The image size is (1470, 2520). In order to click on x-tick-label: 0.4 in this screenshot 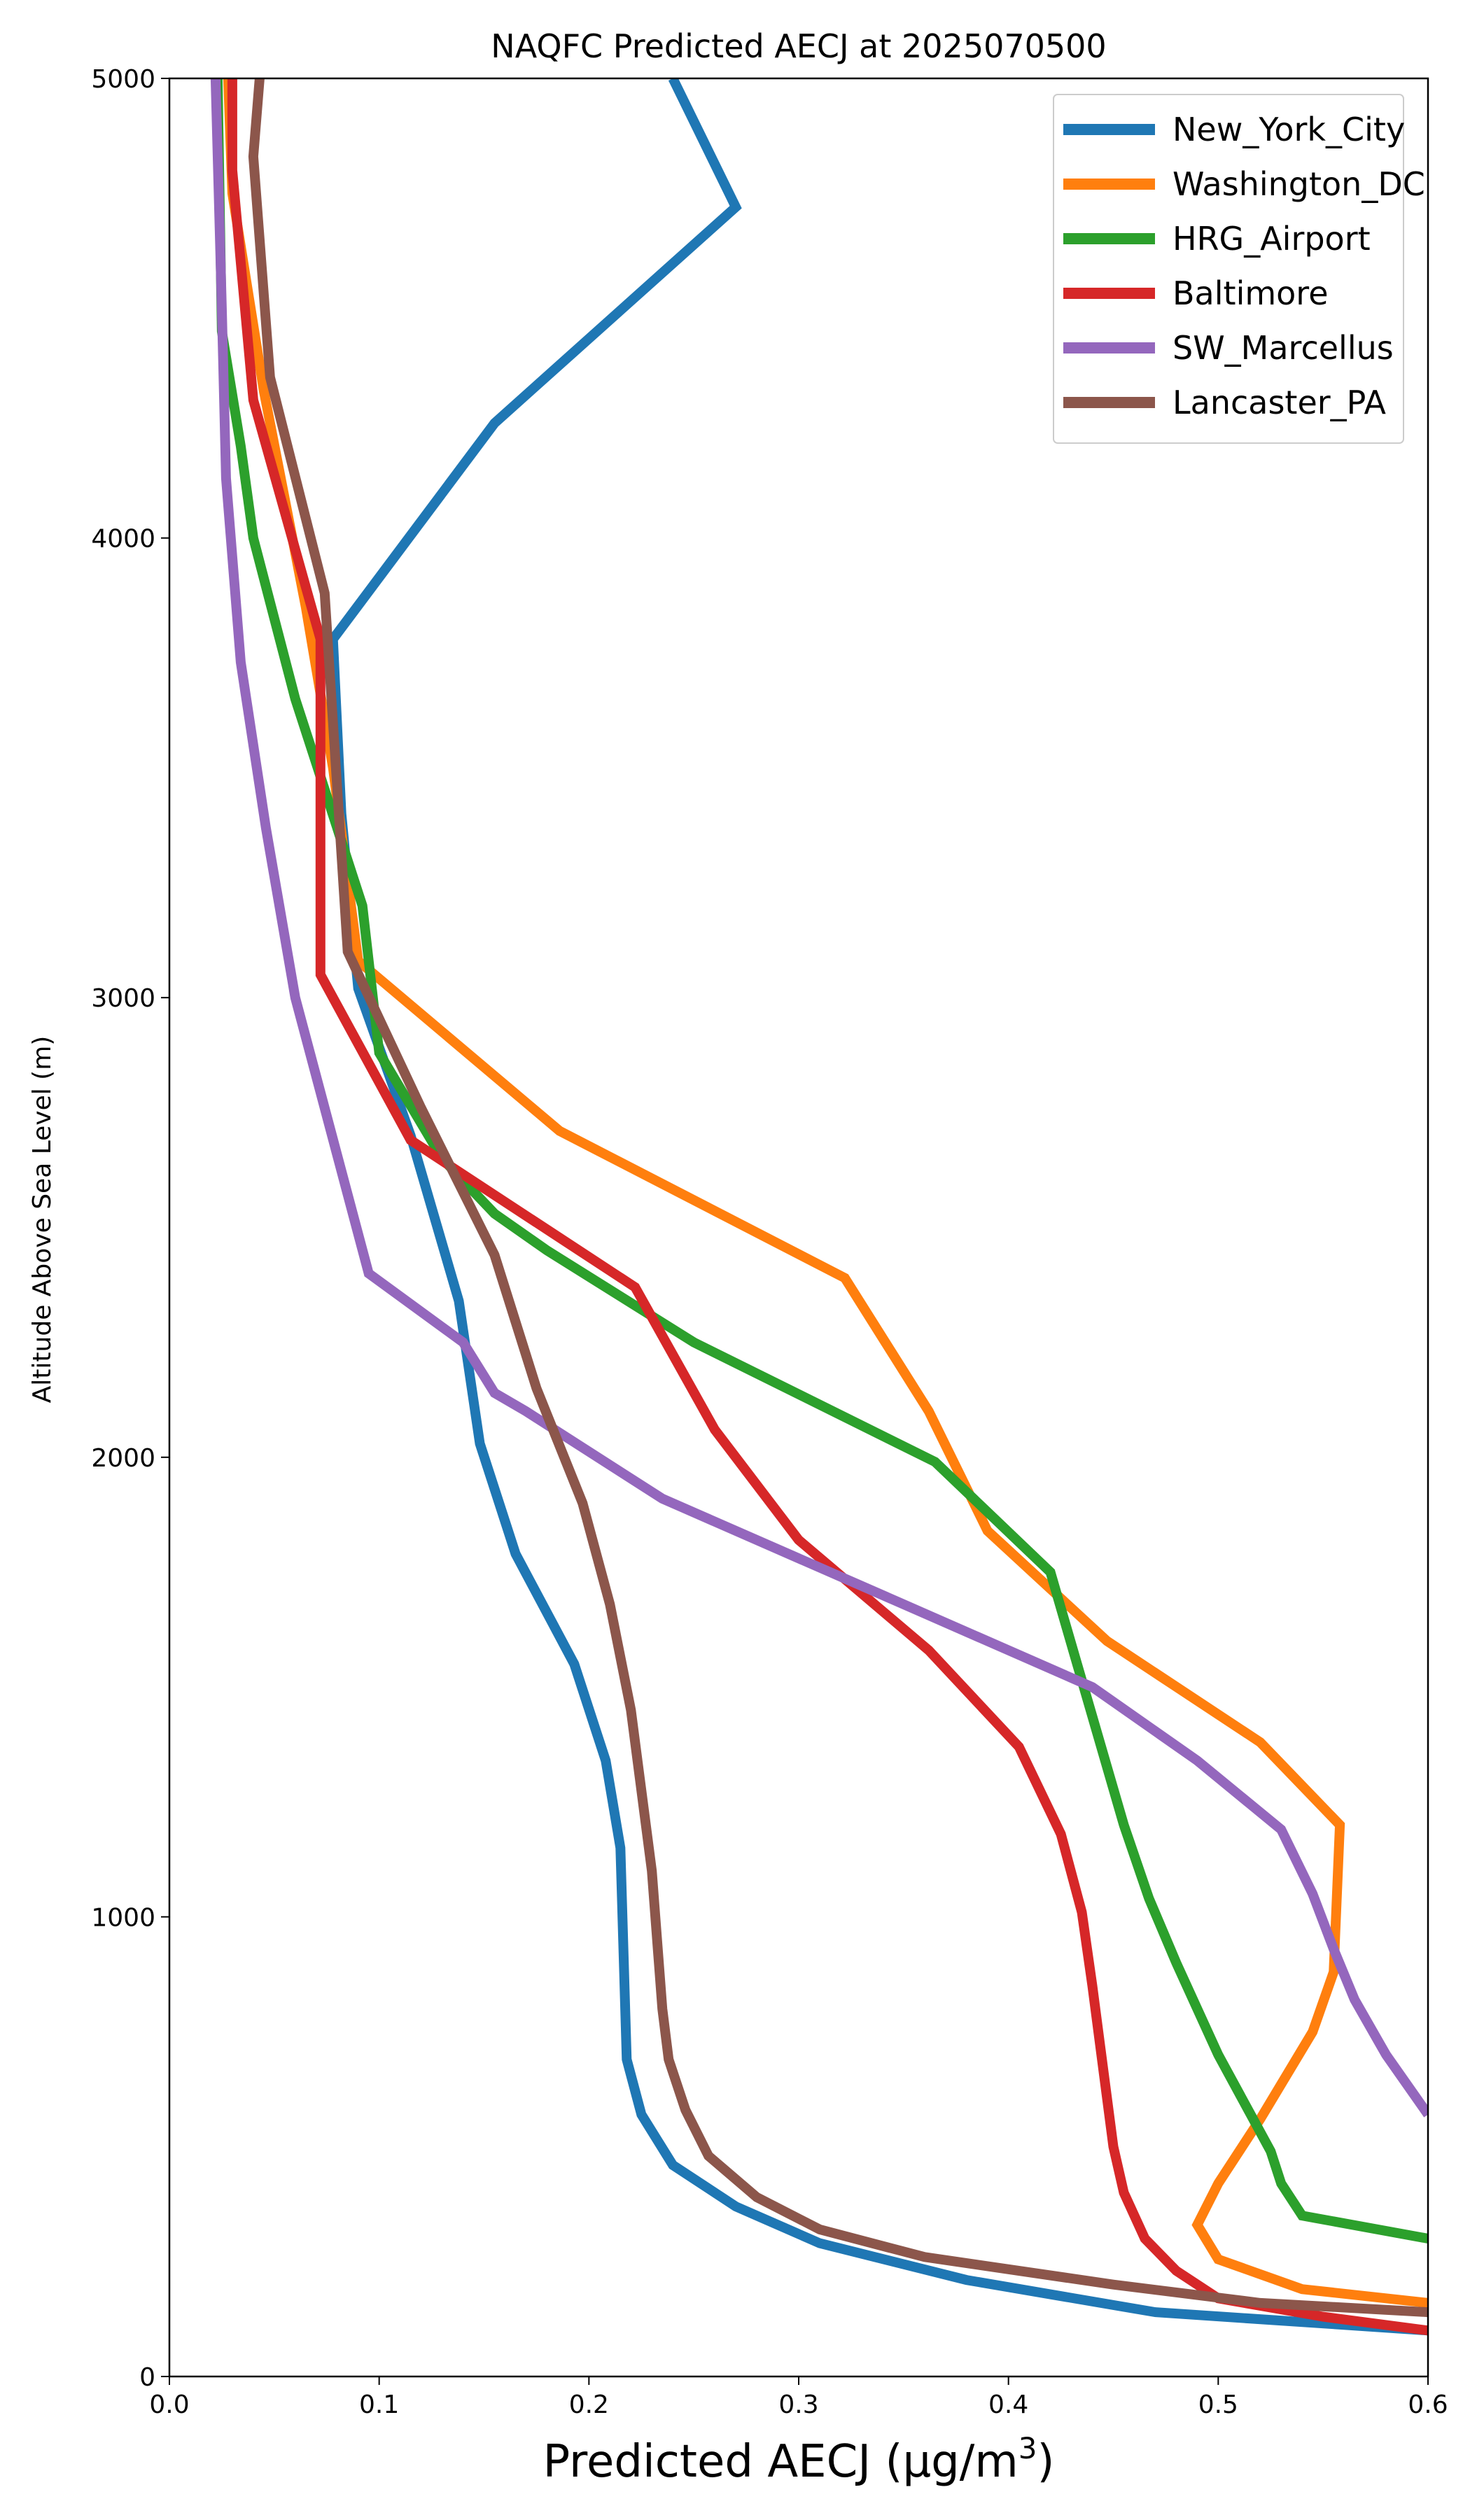, I will do `click(1008, 2404)`.